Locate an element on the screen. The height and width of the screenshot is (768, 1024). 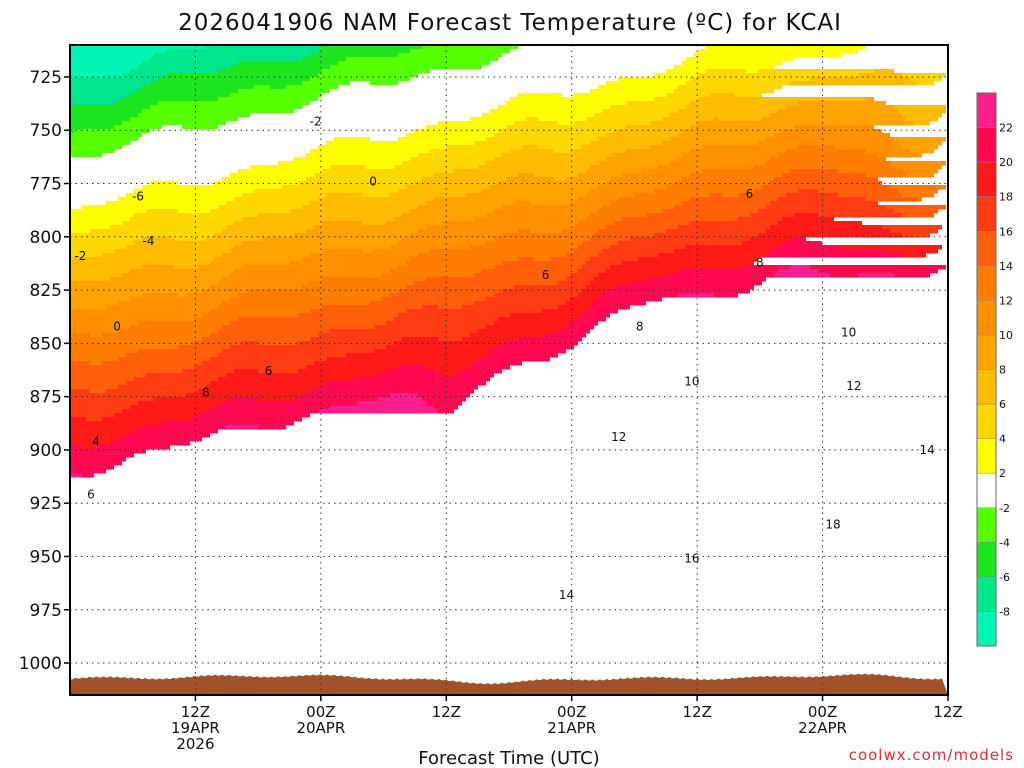
legend-label: 18 is located at coordinates (1006, 197).